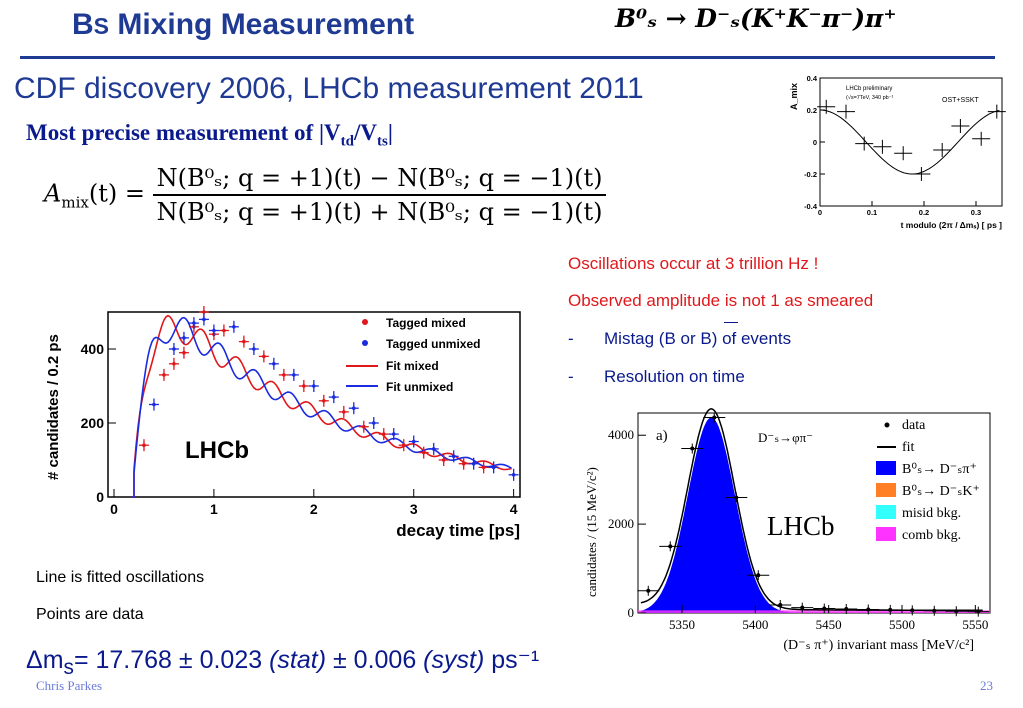 Image resolution: width=1023 pixels, height=708 pixels. I want to click on amix-points, so click(911, 140).